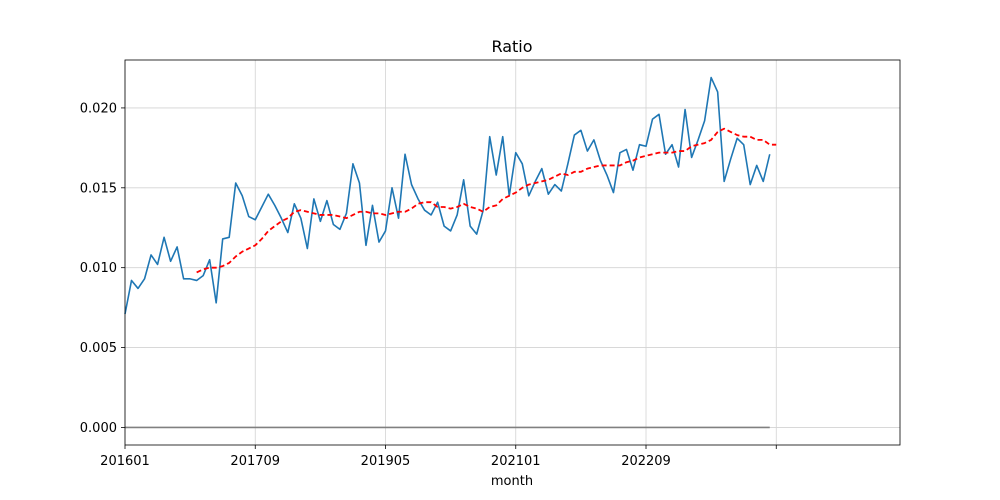  Describe the element at coordinates (125, 461) in the screenshot. I see `x-tick-label: 201601` at that location.